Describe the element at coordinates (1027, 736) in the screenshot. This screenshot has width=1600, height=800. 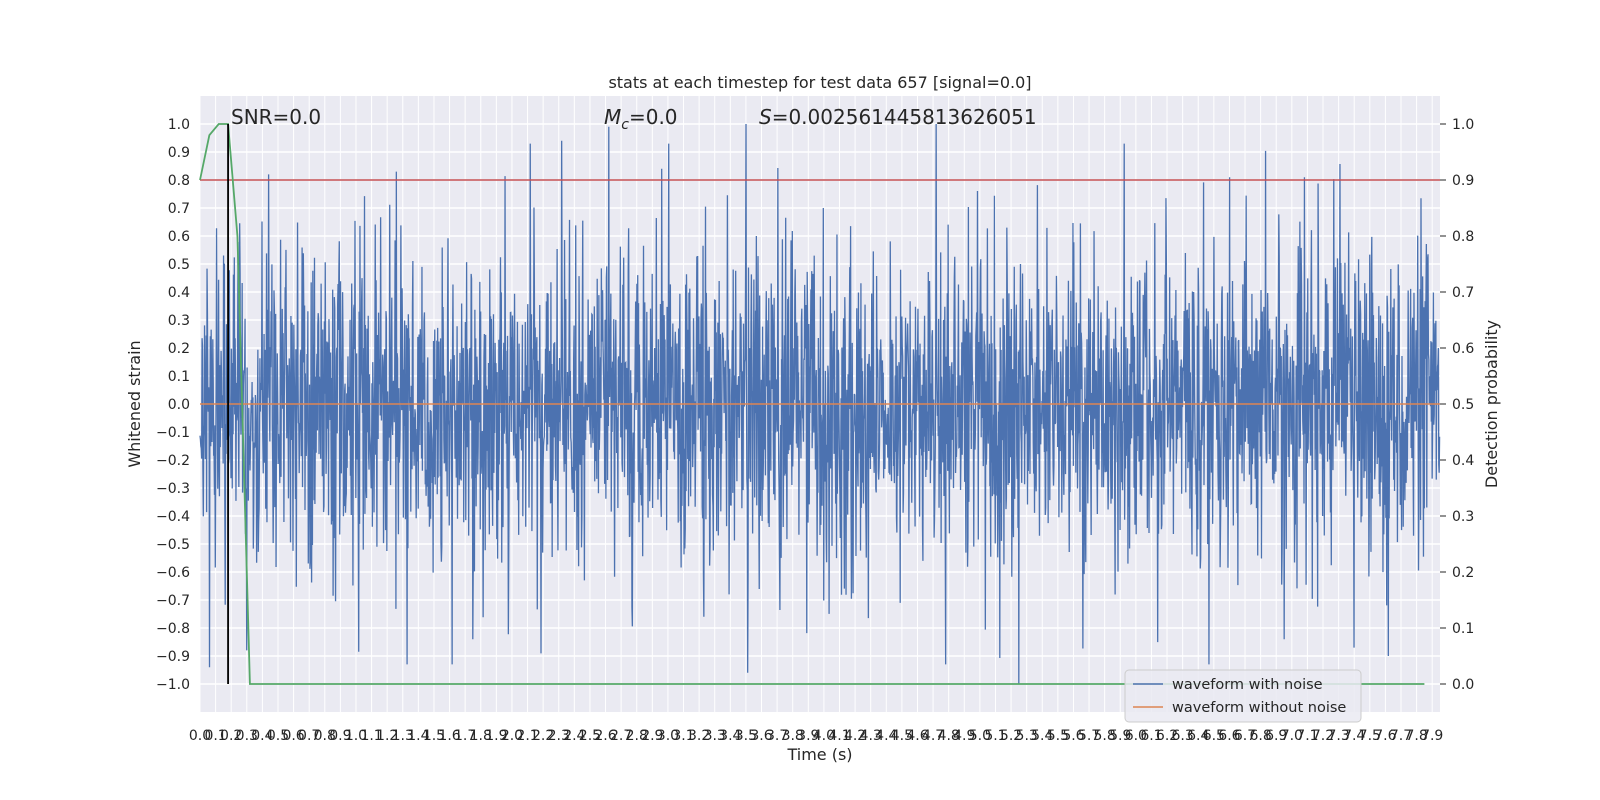
I see `x-tick-label: 5.3` at that location.